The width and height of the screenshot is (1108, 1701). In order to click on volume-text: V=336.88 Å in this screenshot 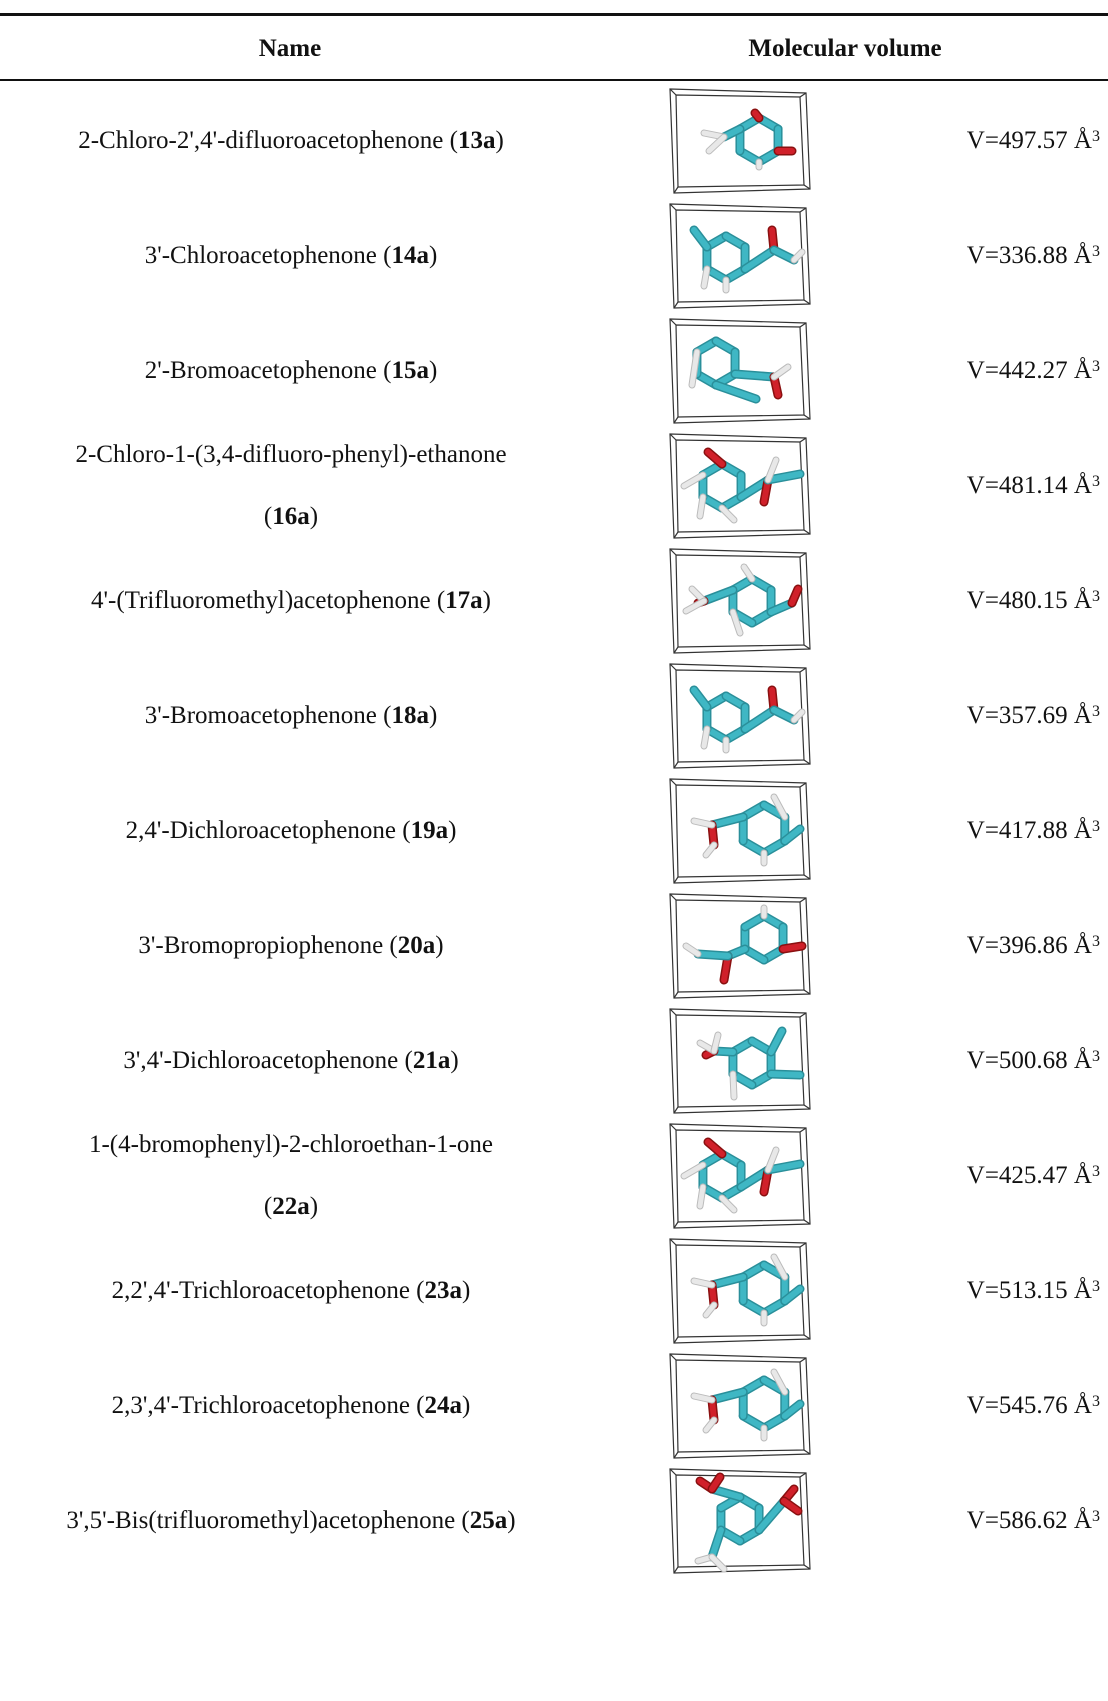, I will do `click(1029, 255)`.